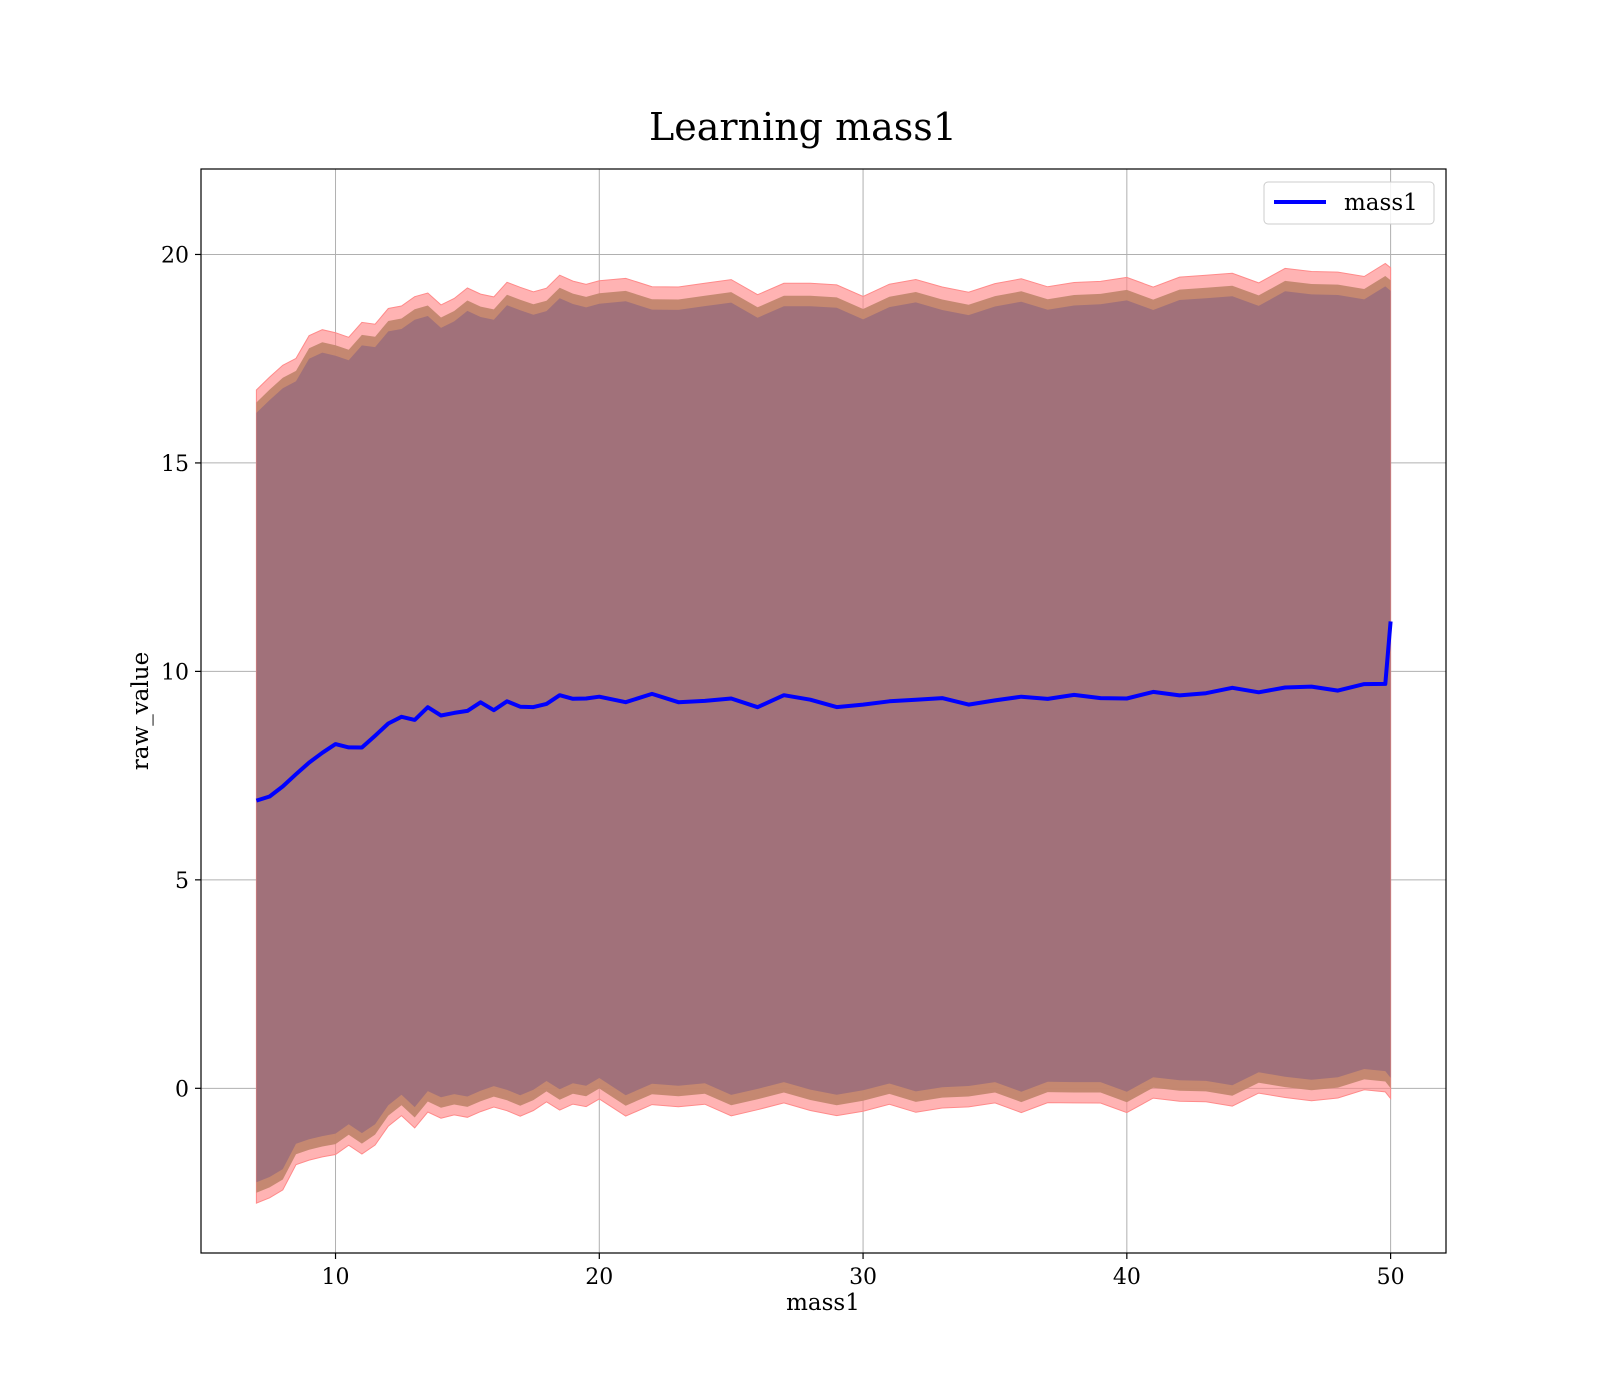 This screenshot has width=1600, height=1400. Describe the element at coordinates (1381, 203) in the screenshot. I see `legend-label-mass1: mass1` at that location.